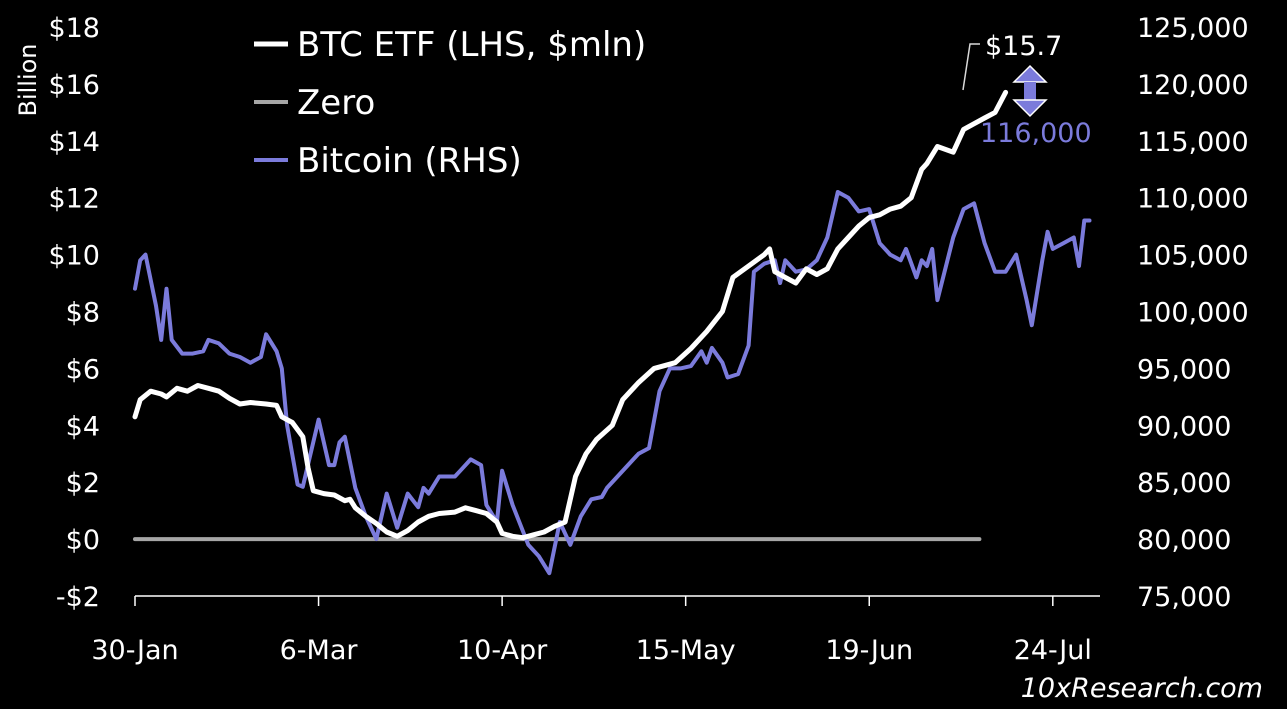  I want to click on right-tick-label: 90,000, so click(1184, 426).